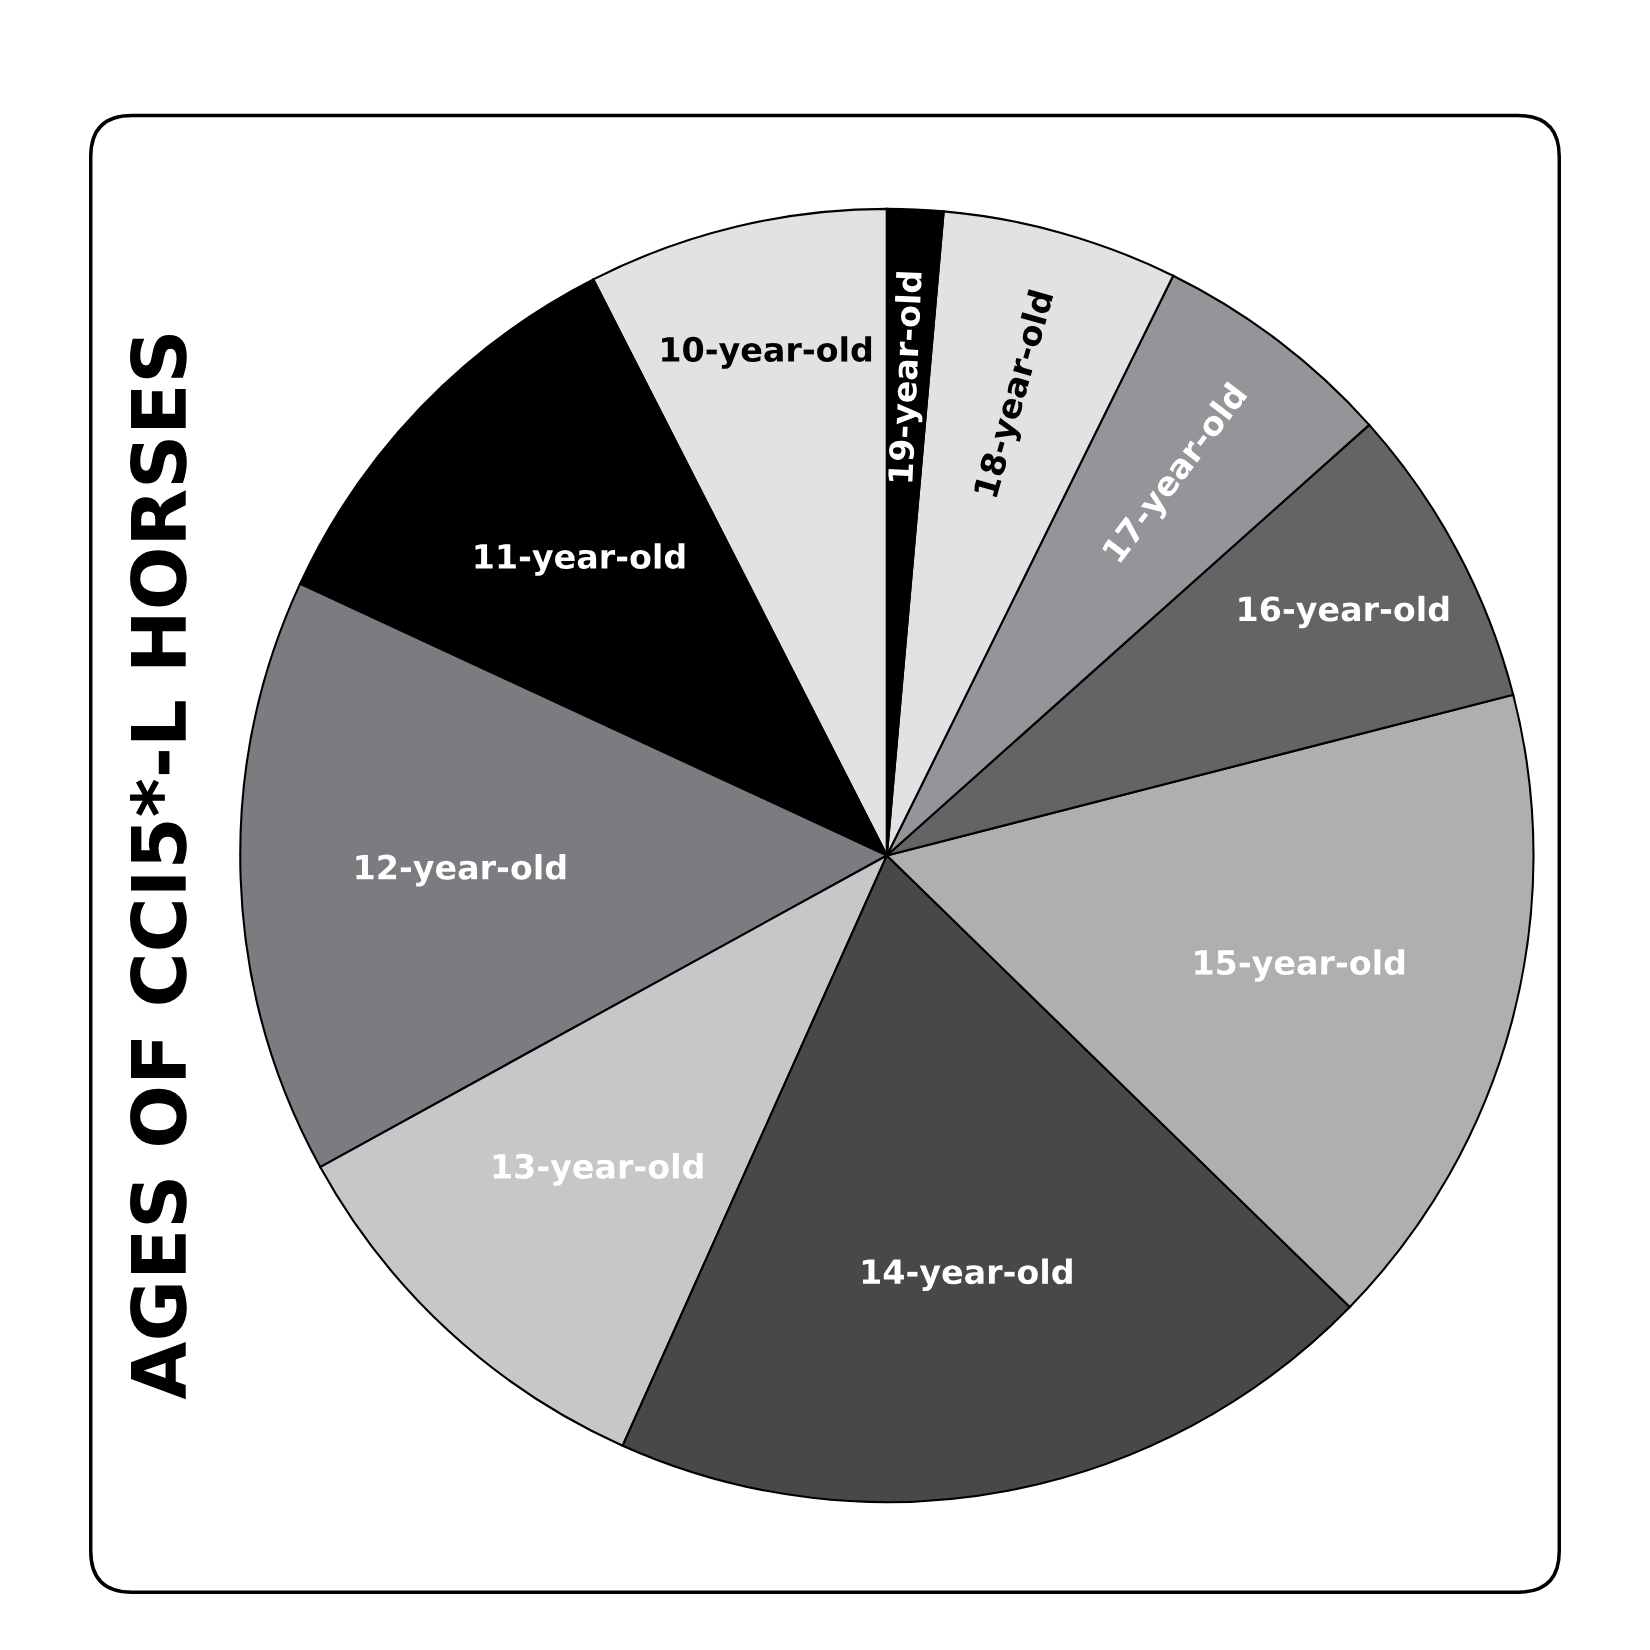 The height and width of the screenshot is (1650, 1650). I want to click on slice-label: 11-year-old, so click(580, 559).